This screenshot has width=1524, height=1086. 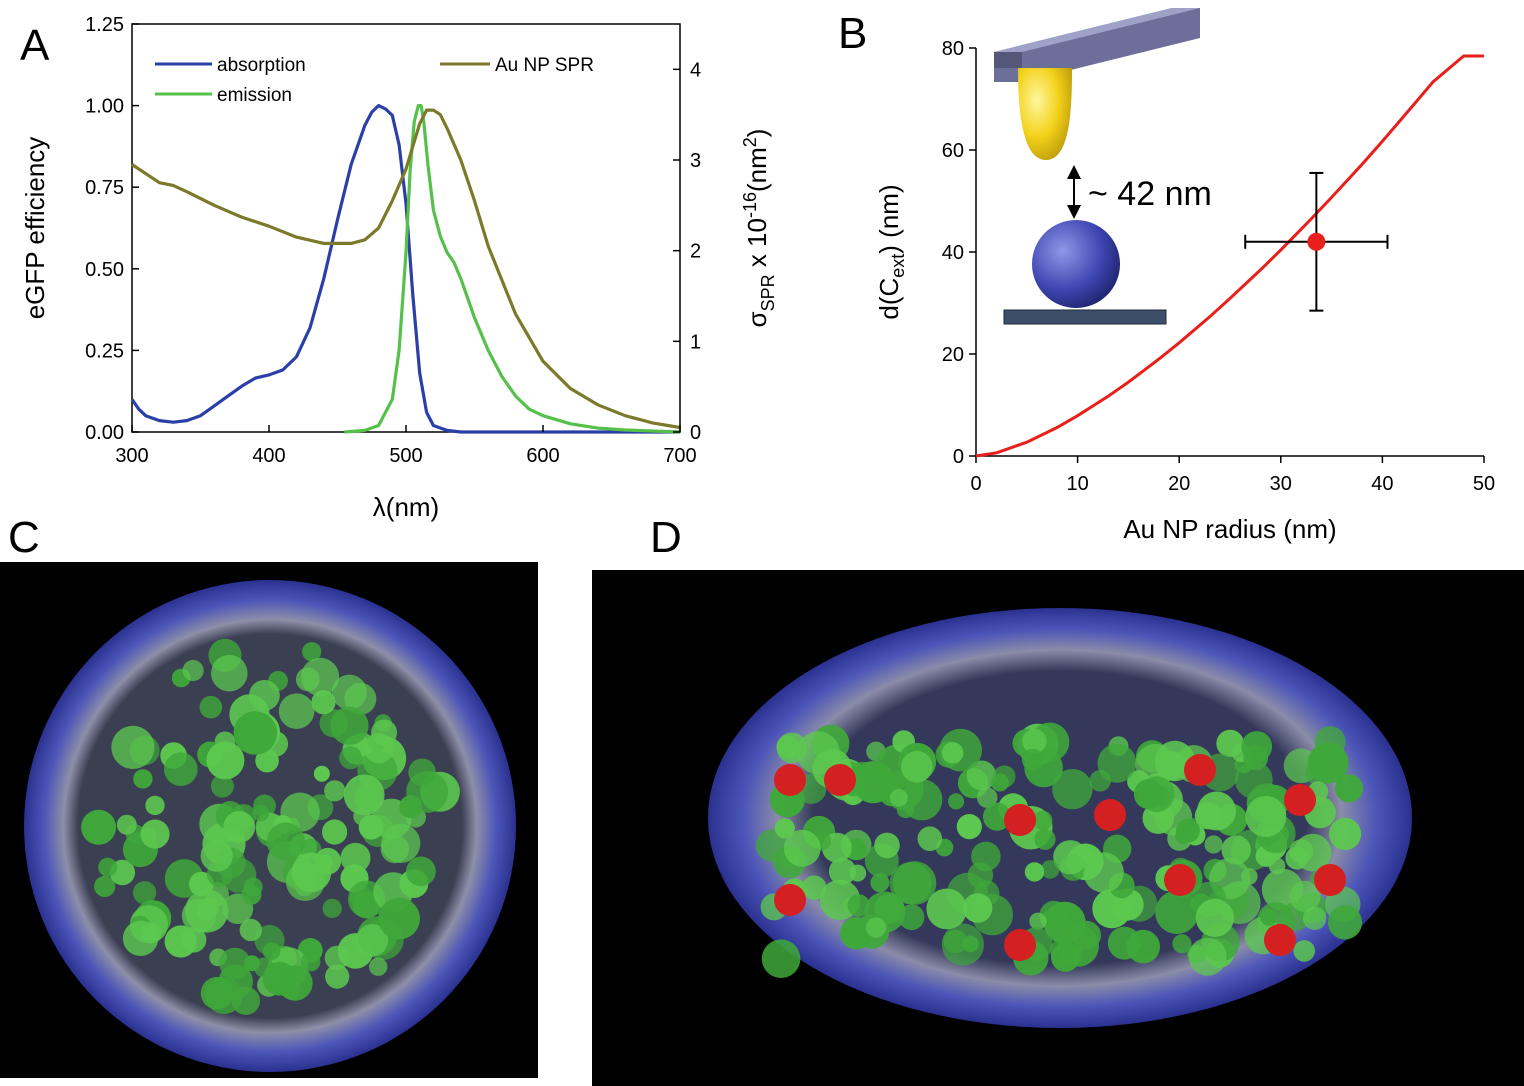 What do you see at coordinates (1229, 529) in the screenshot?
I see `chart-b-xlabel: Au NP radius (nm)` at bounding box center [1229, 529].